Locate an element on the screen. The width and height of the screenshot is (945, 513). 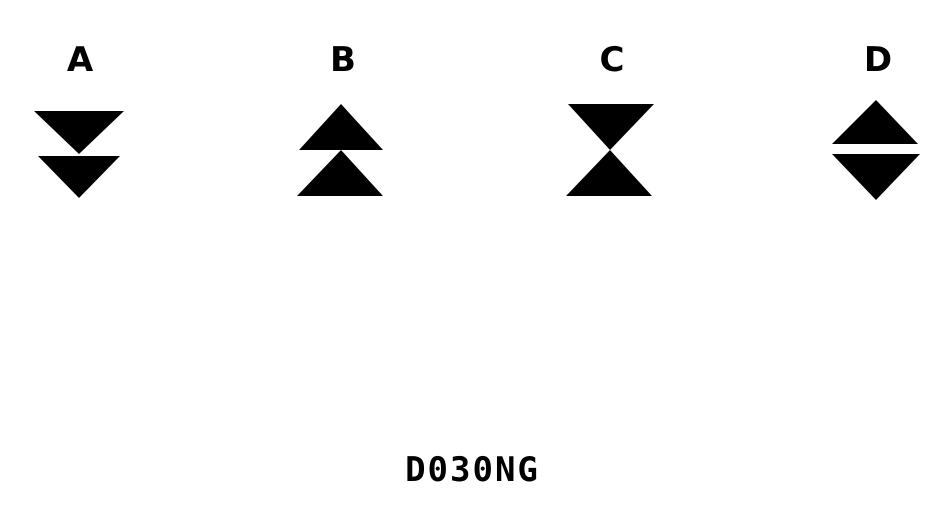
double-up-triangle-icon is located at coordinates (340, 150).